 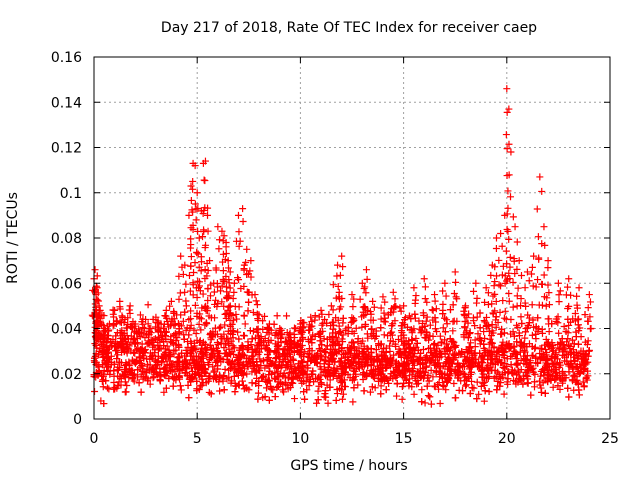 I want to click on y-tick-label: 0.04, so click(x=66, y=330).